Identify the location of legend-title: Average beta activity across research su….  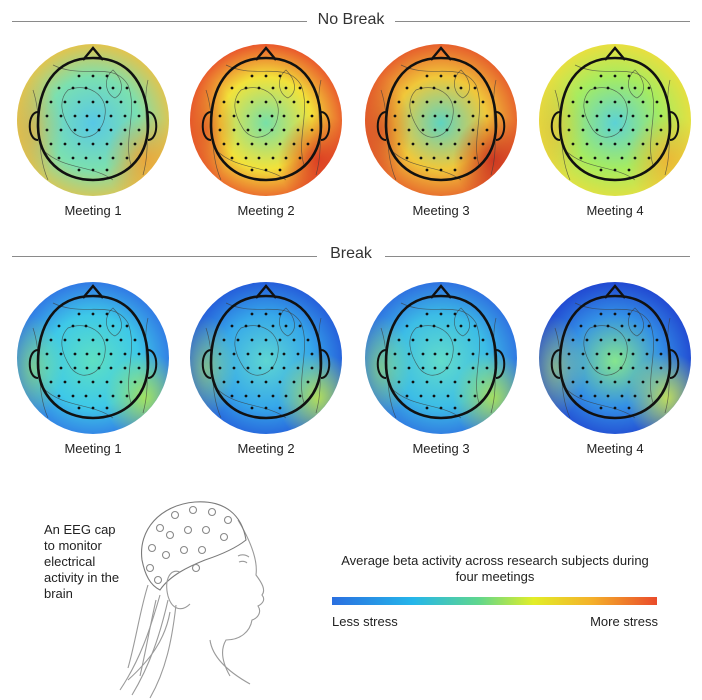
(495, 568).